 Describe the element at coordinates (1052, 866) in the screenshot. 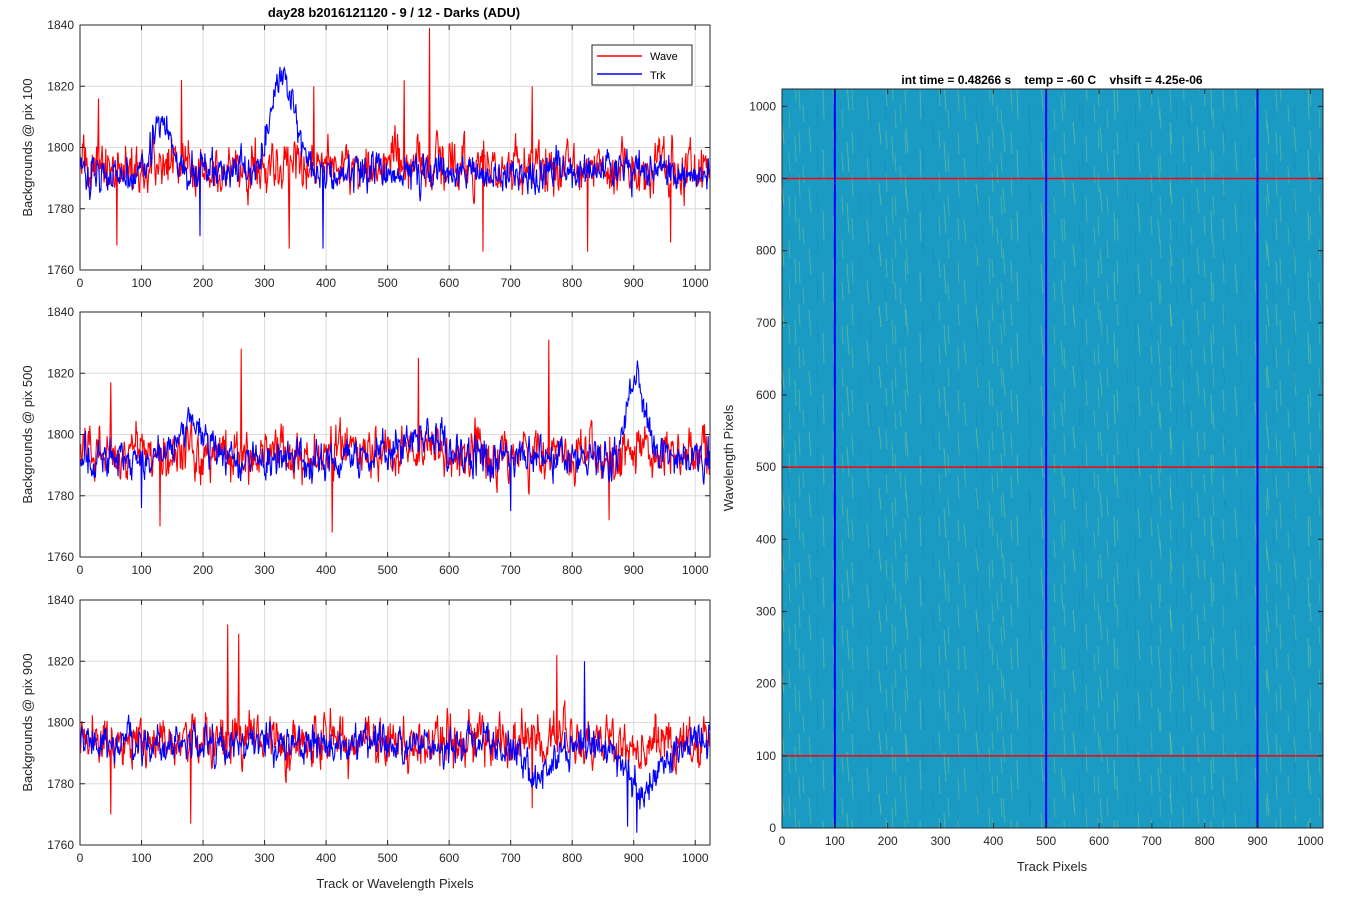

I see `heatmap-xlabel: Track Pixels` at that location.